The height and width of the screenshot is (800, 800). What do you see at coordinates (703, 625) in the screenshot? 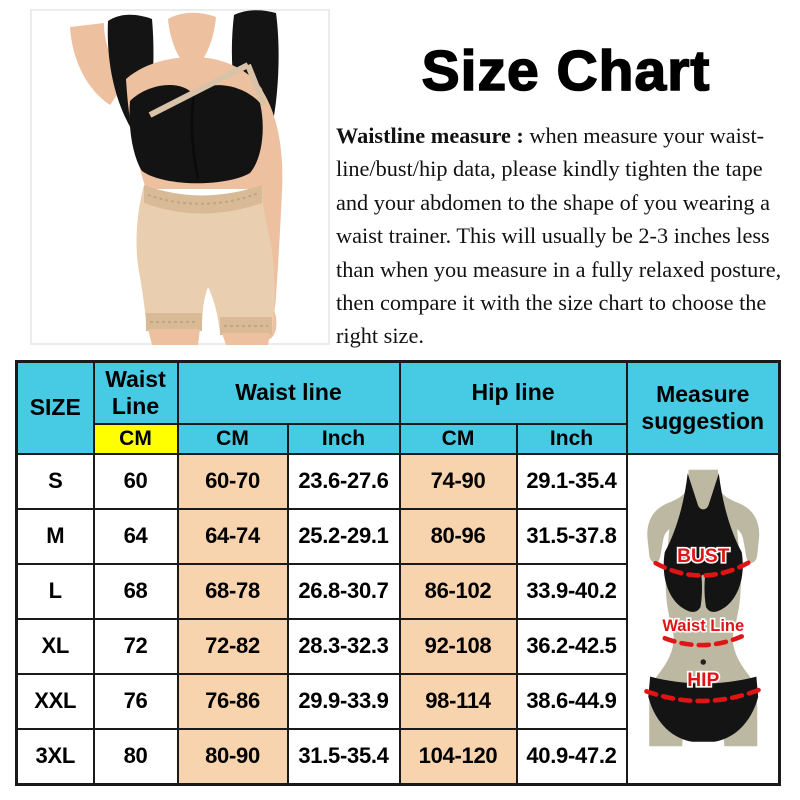
I see `waist-line-label: Waist Line` at bounding box center [703, 625].